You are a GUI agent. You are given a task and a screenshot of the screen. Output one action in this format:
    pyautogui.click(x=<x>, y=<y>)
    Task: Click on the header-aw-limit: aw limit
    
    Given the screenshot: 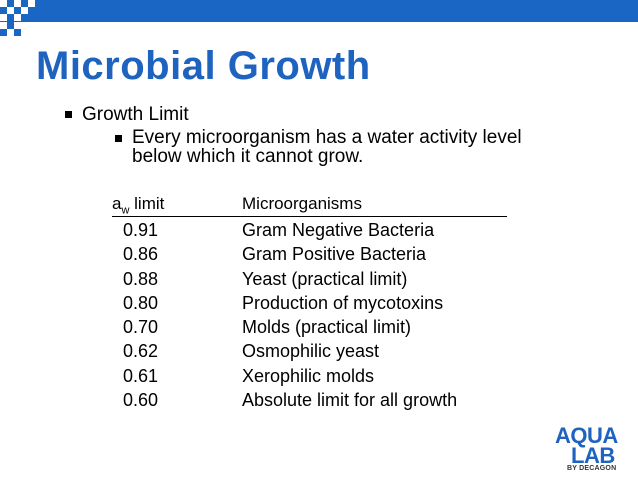 What is the action you would take?
    pyautogui.click(x=138, y=205)
    